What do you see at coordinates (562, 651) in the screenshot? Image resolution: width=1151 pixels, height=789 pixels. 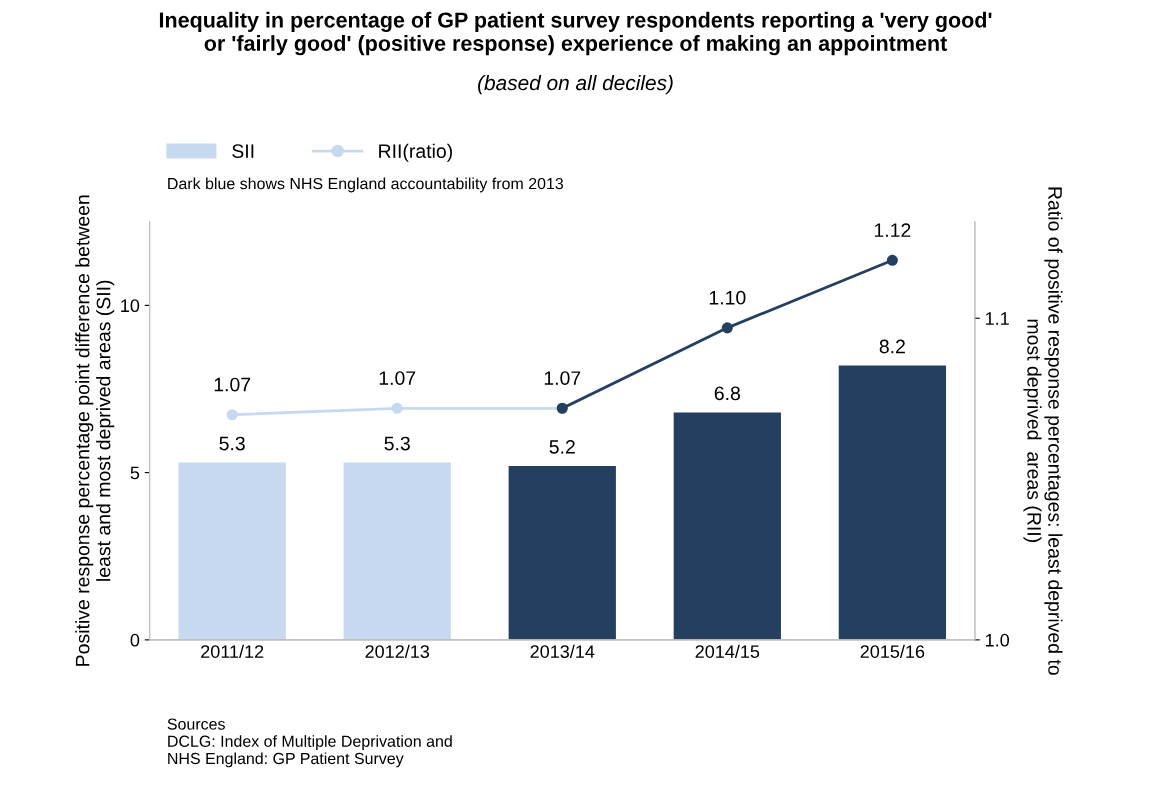 I see `x-tick-label: 2013/14` at bounding box center [562, 651].